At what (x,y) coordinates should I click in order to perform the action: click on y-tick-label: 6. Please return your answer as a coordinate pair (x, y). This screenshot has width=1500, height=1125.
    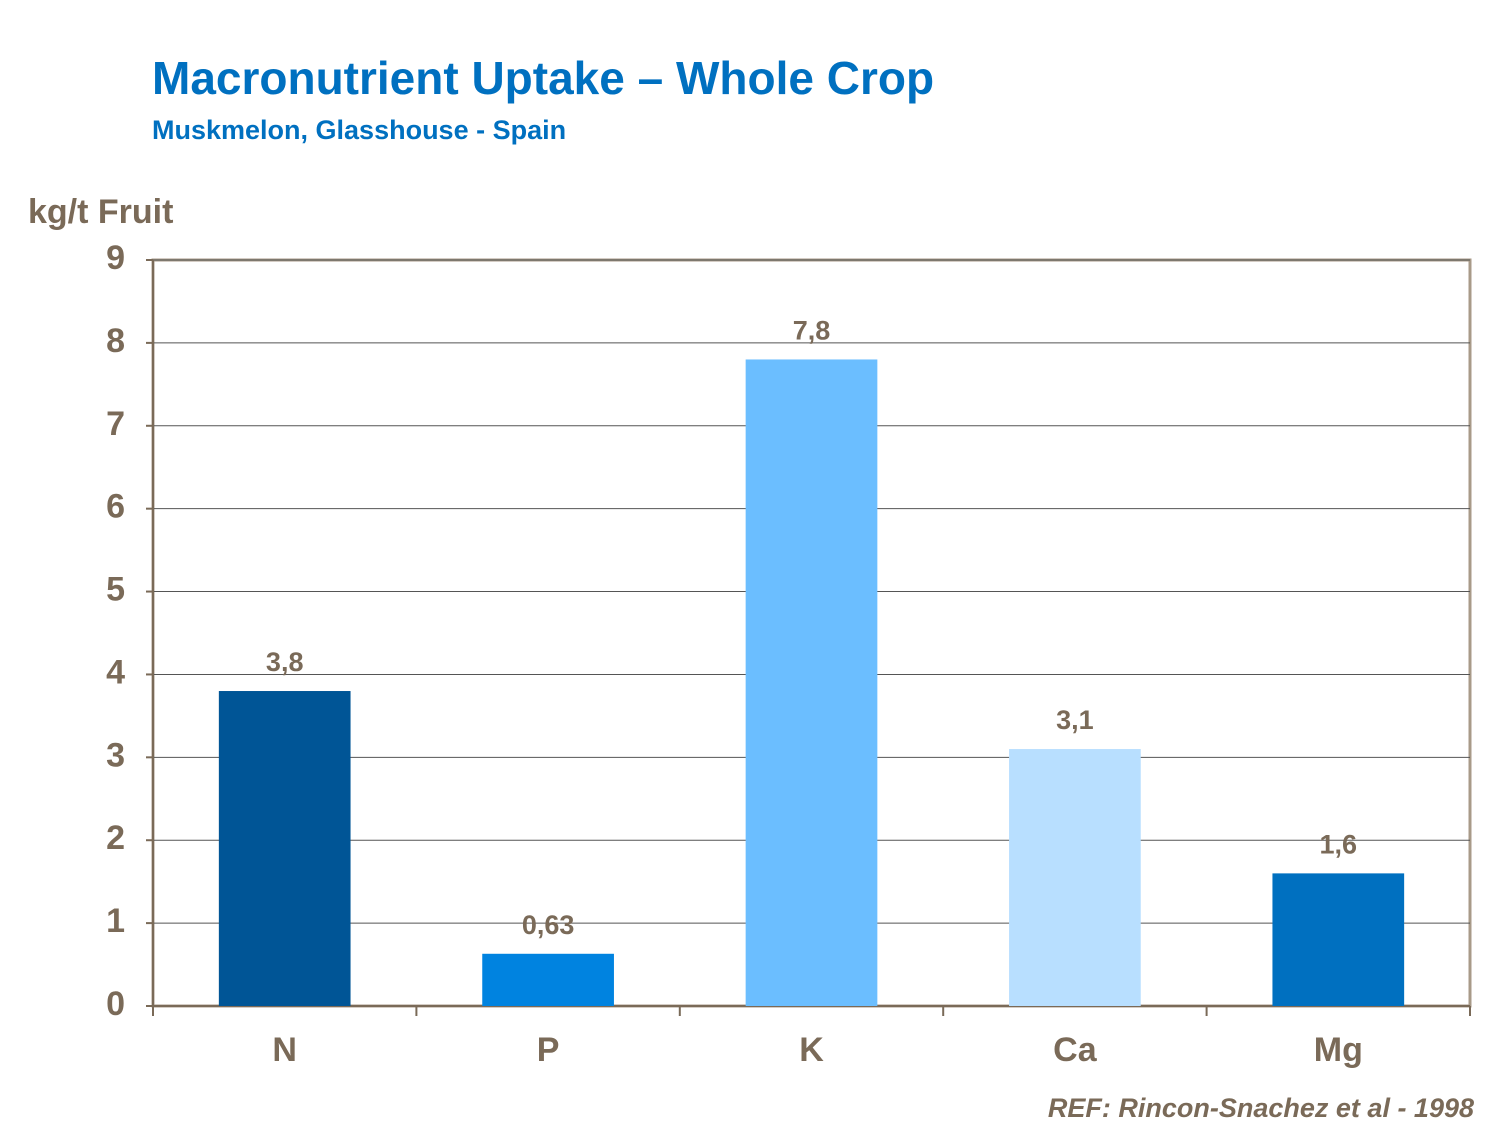
    Looking at the image, I should click on (115, 507).